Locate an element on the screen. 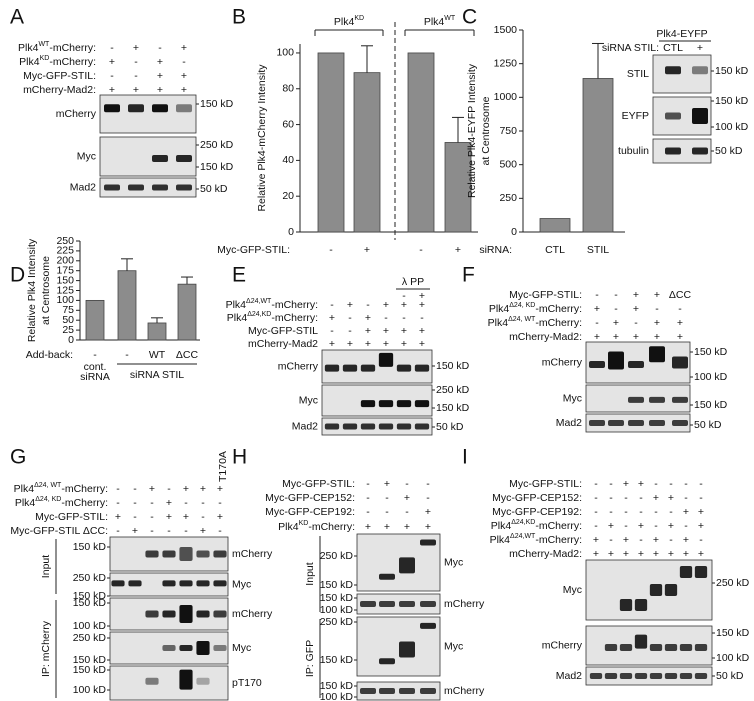  bar is located at coordinates (421, 142).